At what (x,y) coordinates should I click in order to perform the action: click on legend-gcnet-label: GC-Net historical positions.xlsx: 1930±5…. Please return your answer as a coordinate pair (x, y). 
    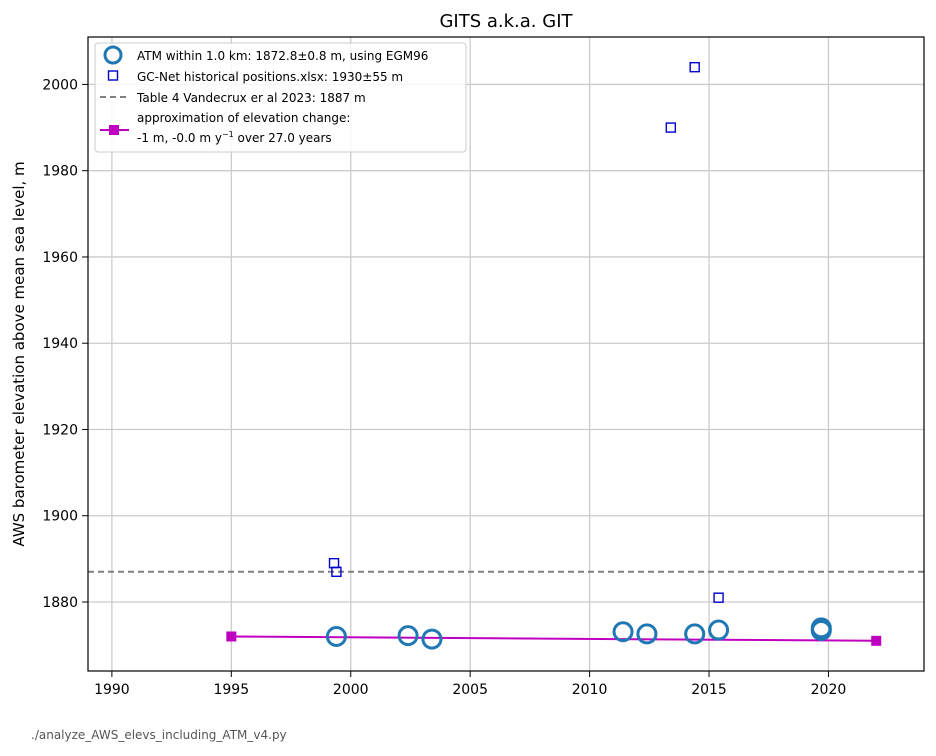
    Looking at the image, I should click on (270, 77).